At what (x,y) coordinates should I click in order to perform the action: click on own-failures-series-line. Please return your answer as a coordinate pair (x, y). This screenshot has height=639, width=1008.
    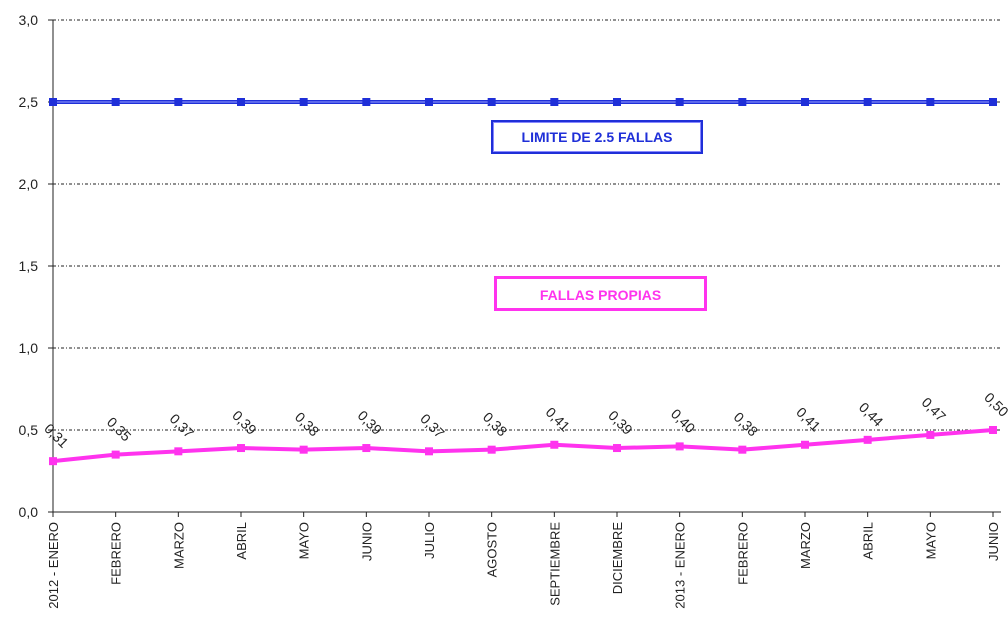
    Looking at the image, I should click on (523, 446).